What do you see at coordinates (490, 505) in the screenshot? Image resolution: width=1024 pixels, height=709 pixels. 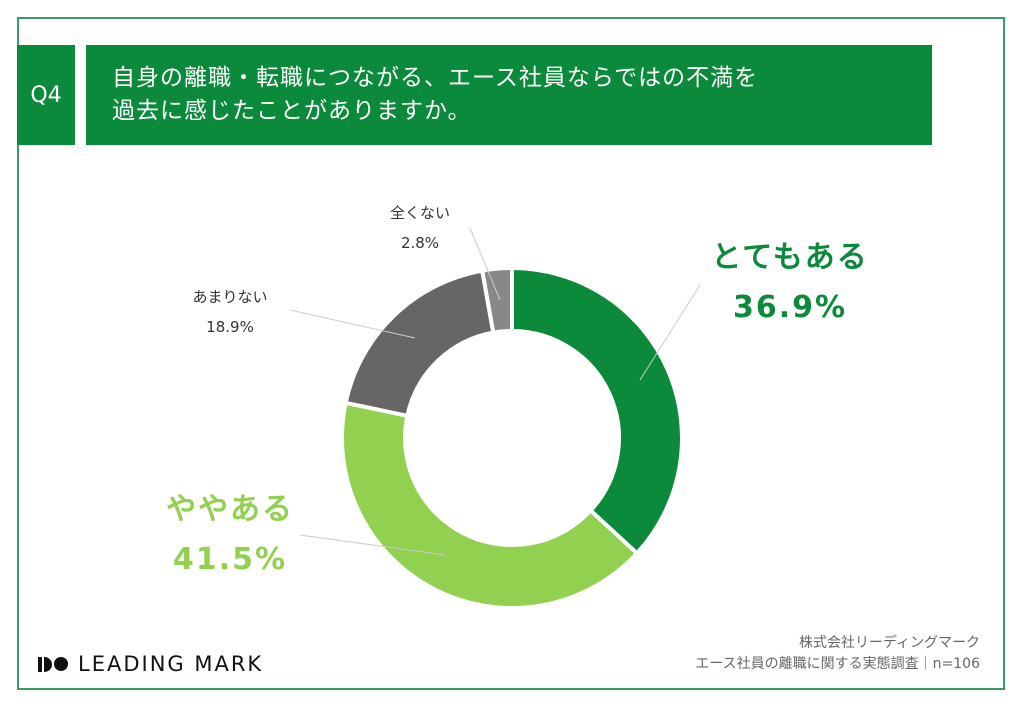 I see `slice-yaya-aru` at bounding box center [490, 505].